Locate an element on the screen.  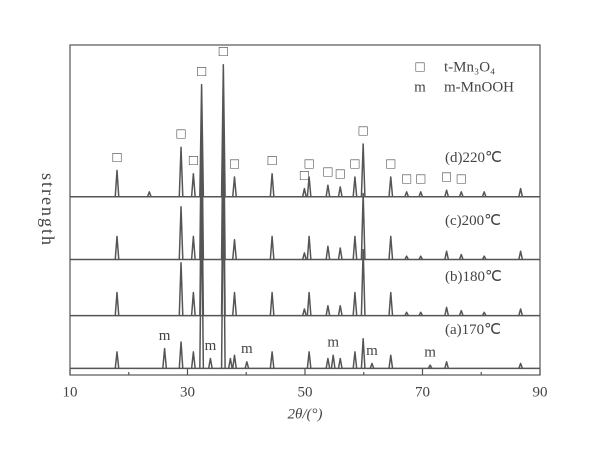
legend-label: m-MnOOH is located at coordinates (479, 87).